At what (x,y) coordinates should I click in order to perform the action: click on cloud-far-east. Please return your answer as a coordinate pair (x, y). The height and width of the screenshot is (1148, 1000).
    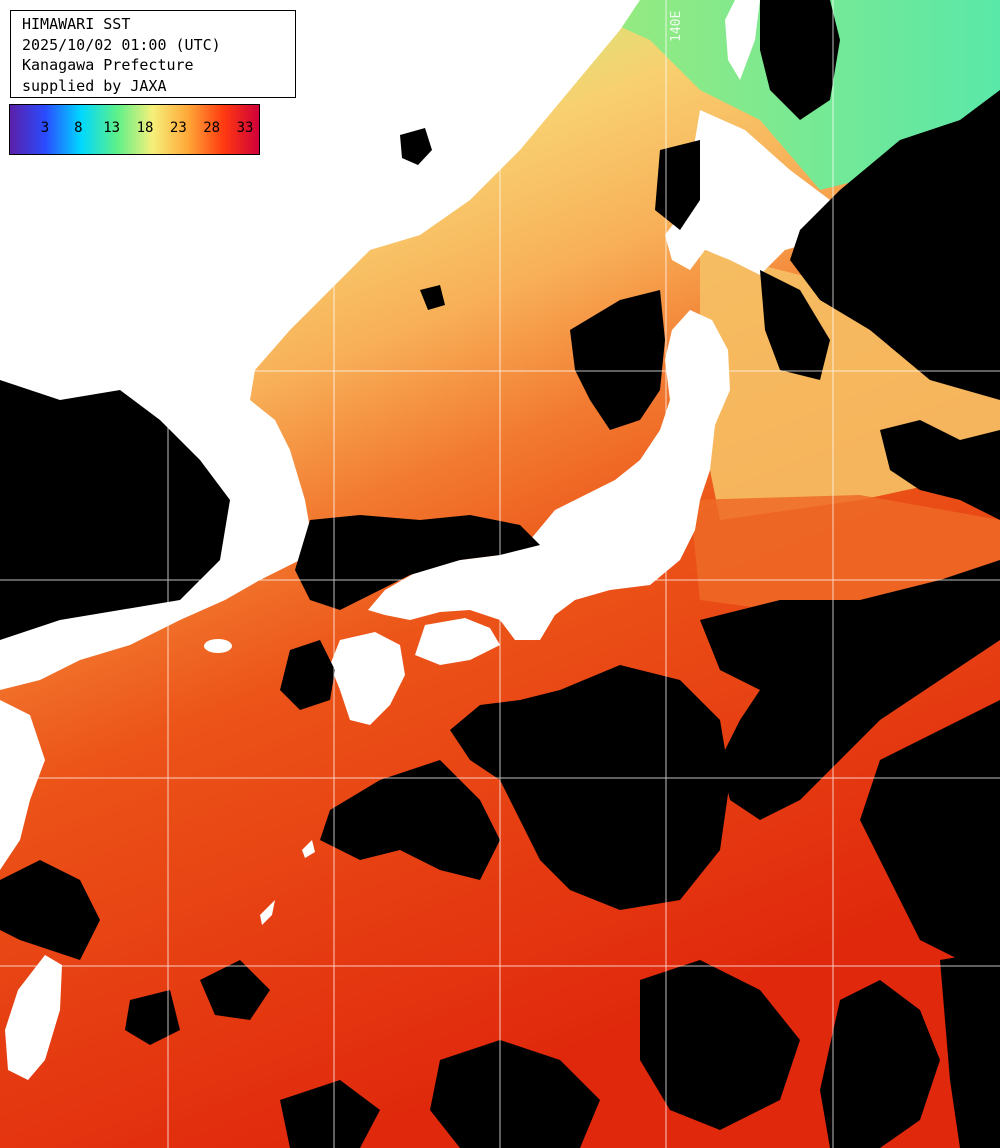
    Looking at the image, I should click on (930, 830).